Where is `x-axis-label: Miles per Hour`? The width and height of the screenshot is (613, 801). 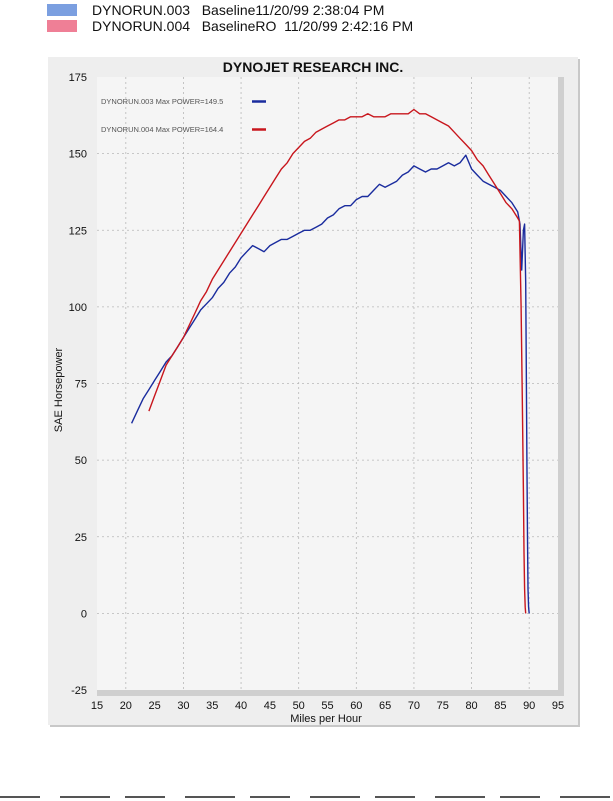 x-axis-label: Miles per Hour is located at coordinates (326, 719).